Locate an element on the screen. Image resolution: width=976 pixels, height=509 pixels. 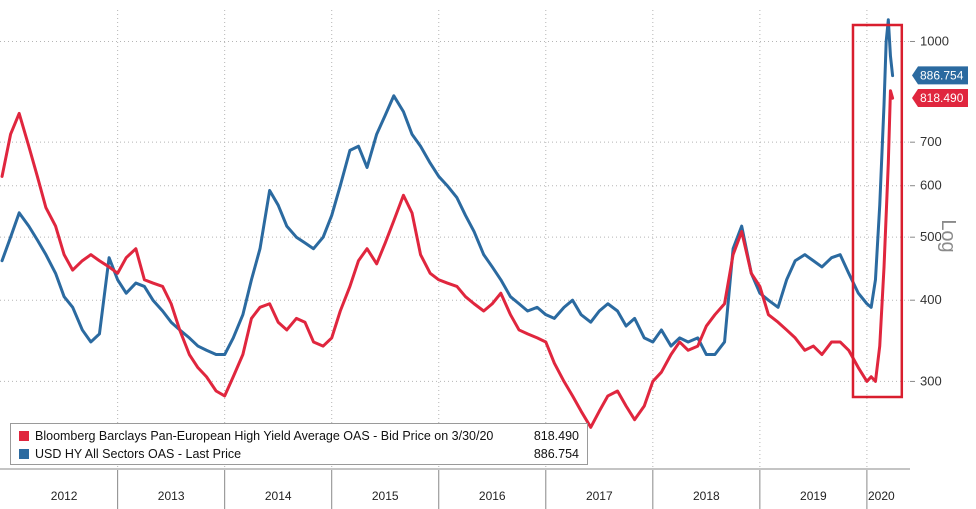
last-value-tags: 886.754 818.490 is located at coordinates (940, 87).